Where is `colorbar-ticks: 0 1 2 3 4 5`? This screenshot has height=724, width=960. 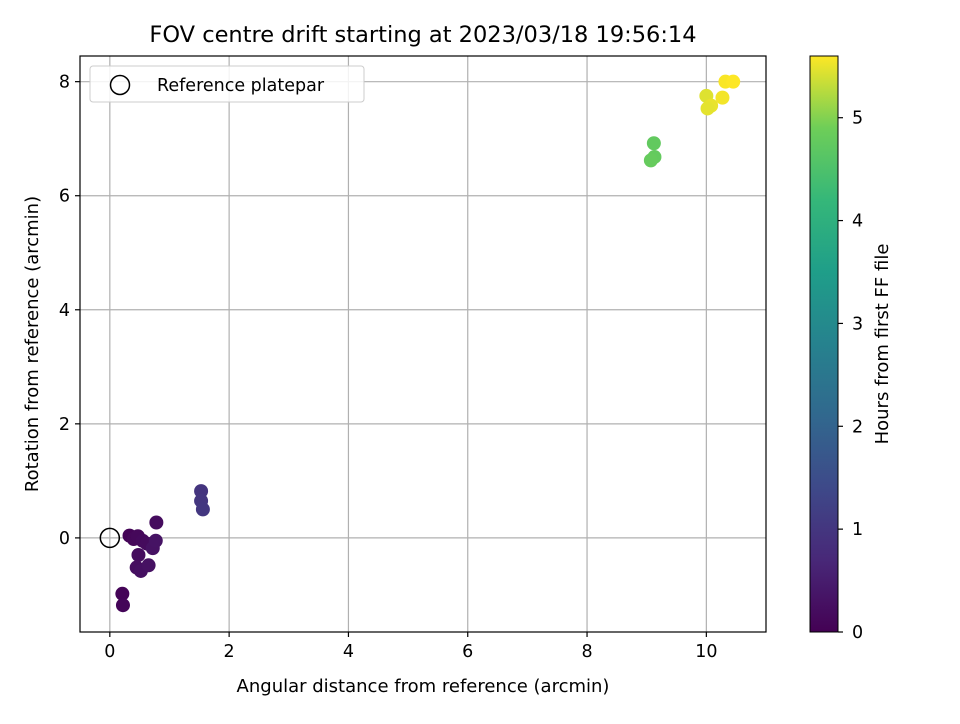 colorbar-ticks: 0 1 2 3 4 5 is located at coordinates (850, 376).